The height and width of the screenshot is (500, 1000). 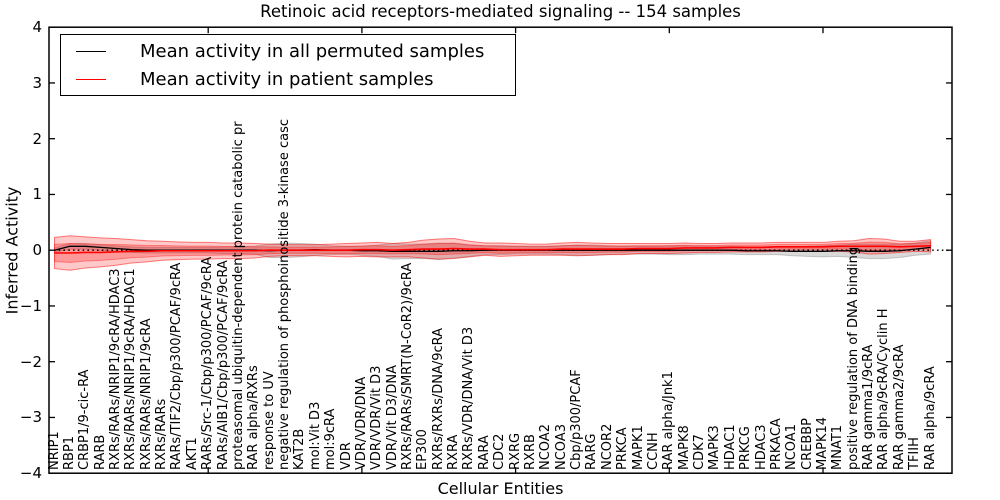 I want to click on x-category-label: VDR/VDR/DNA, so click(x=361, y=423).